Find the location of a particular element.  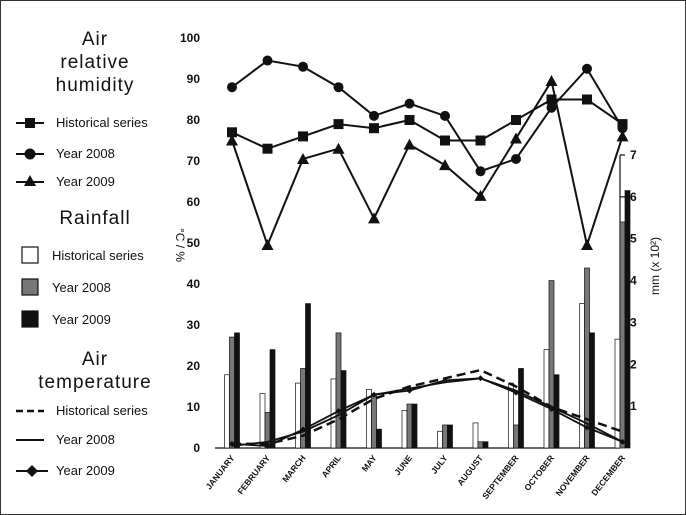

humidity-title-line-1: Air is located at coordinates (95, 39).